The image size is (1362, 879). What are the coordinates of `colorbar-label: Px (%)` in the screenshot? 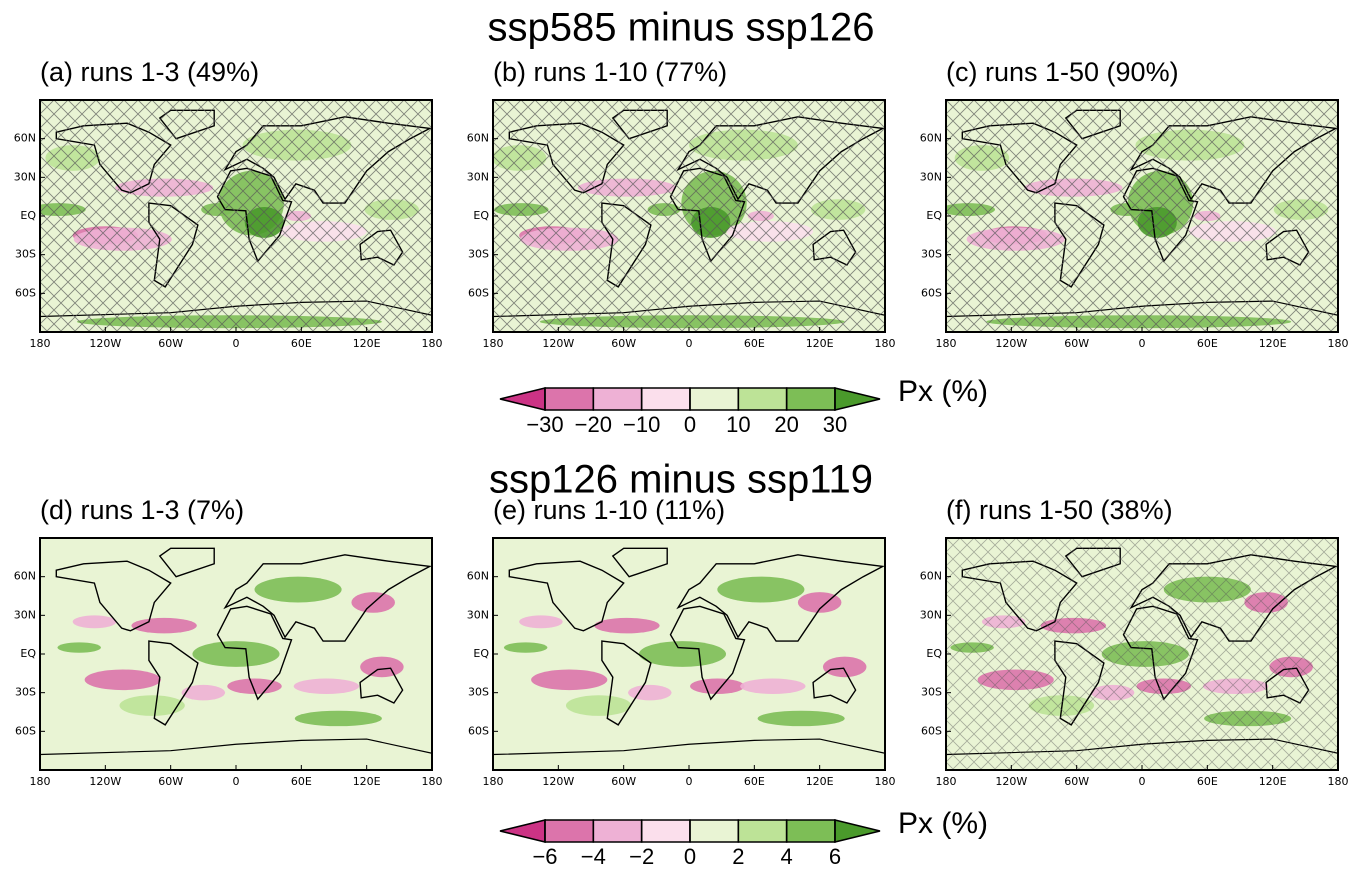 It's located at (943, 823).